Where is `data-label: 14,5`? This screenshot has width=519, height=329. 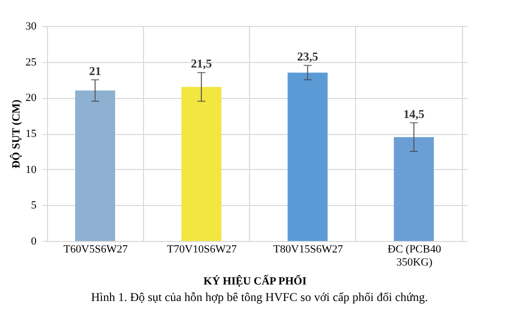 data-label: 14,5 is located at coordinates (413, 113).